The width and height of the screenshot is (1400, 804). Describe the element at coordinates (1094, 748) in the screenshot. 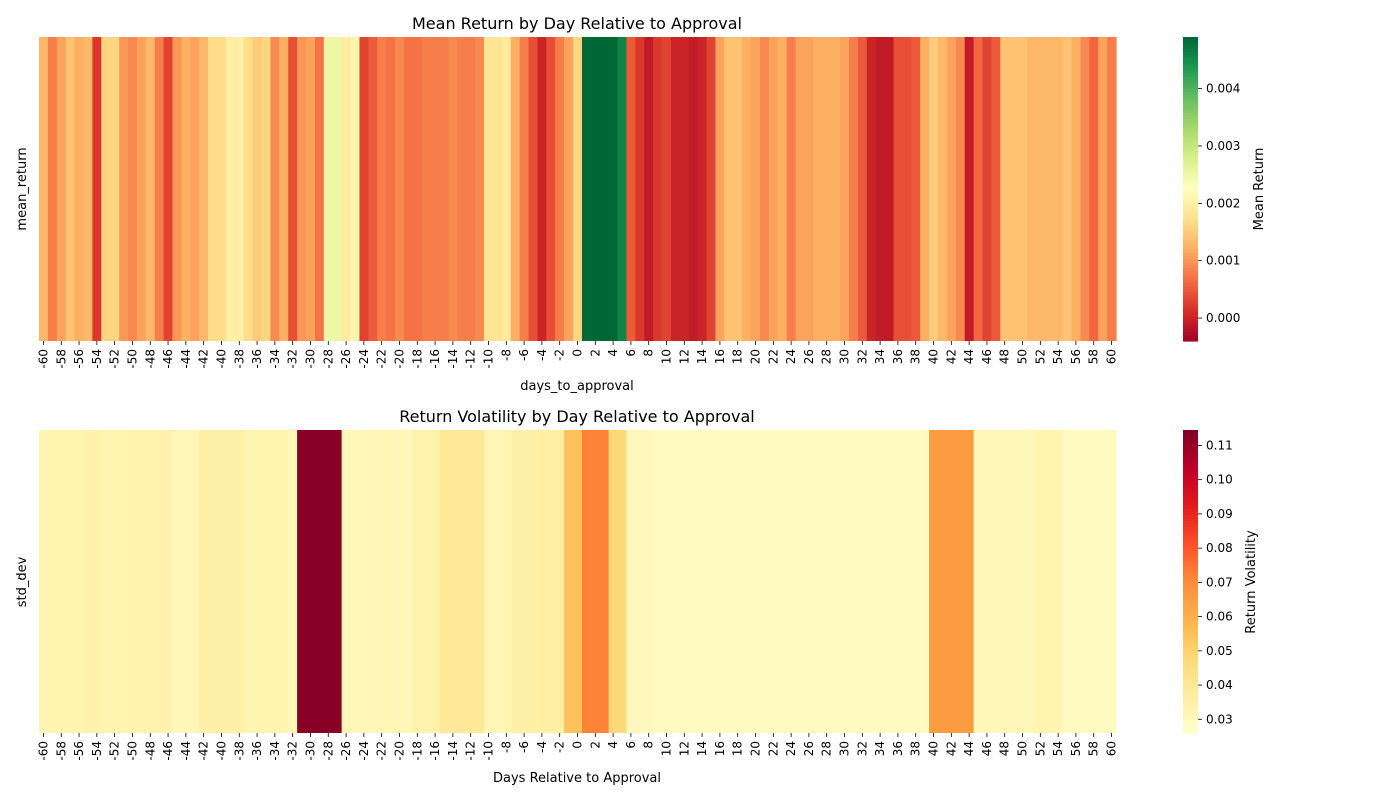

I see `x-tick-label: 58` at that location.